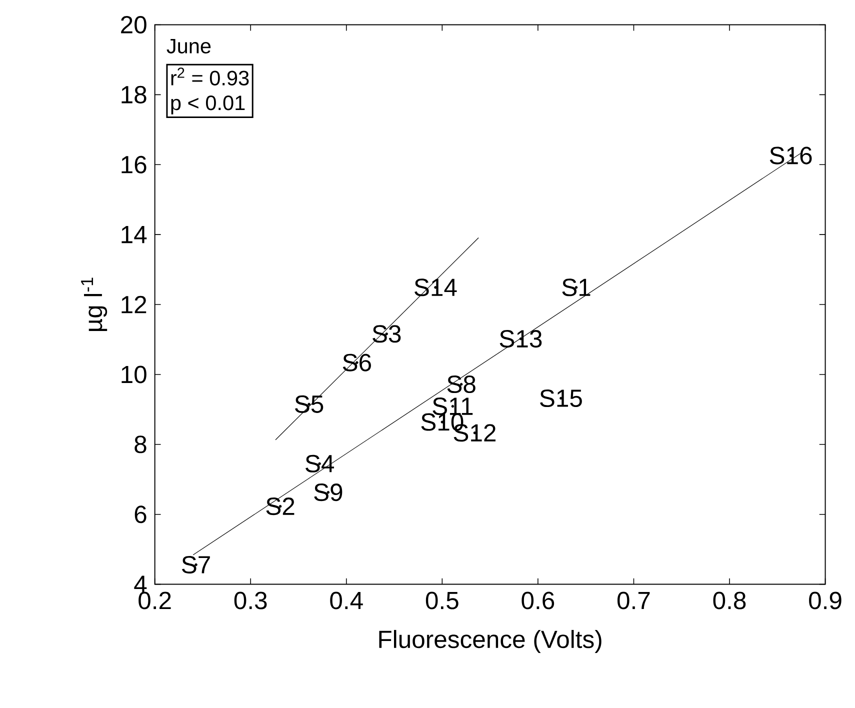  I want to click on x-tick-label: 0.7, so click(633, 601).